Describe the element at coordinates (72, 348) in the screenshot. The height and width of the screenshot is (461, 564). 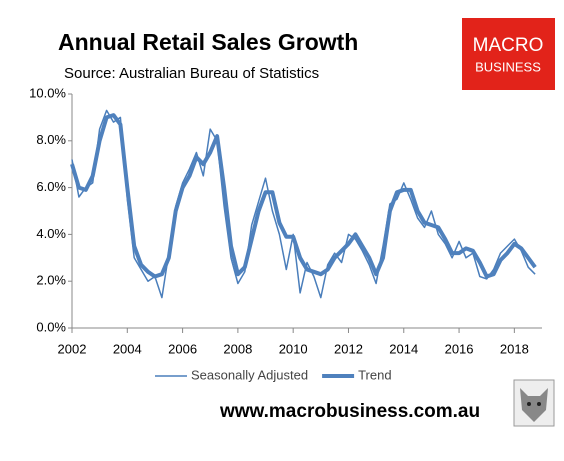
I see `x-tick-label: 2002` at that location.